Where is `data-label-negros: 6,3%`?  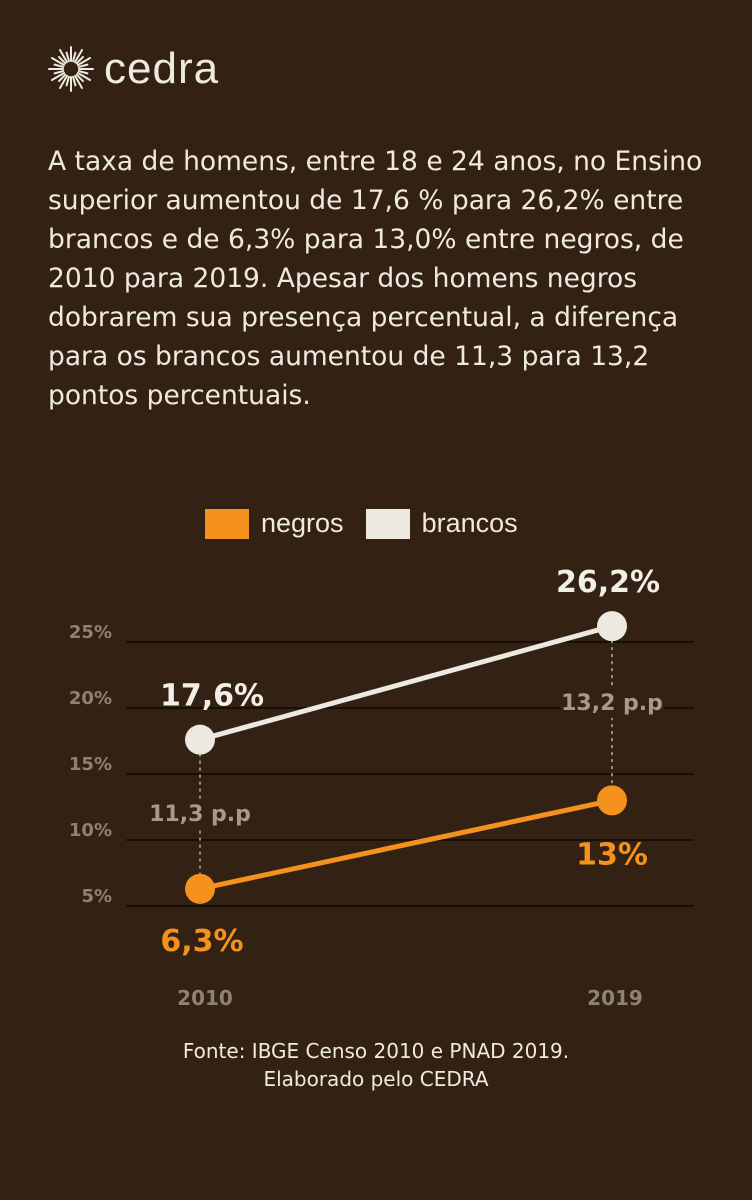
data-label-negros: 6,3% is located at coordinates (201, 941).